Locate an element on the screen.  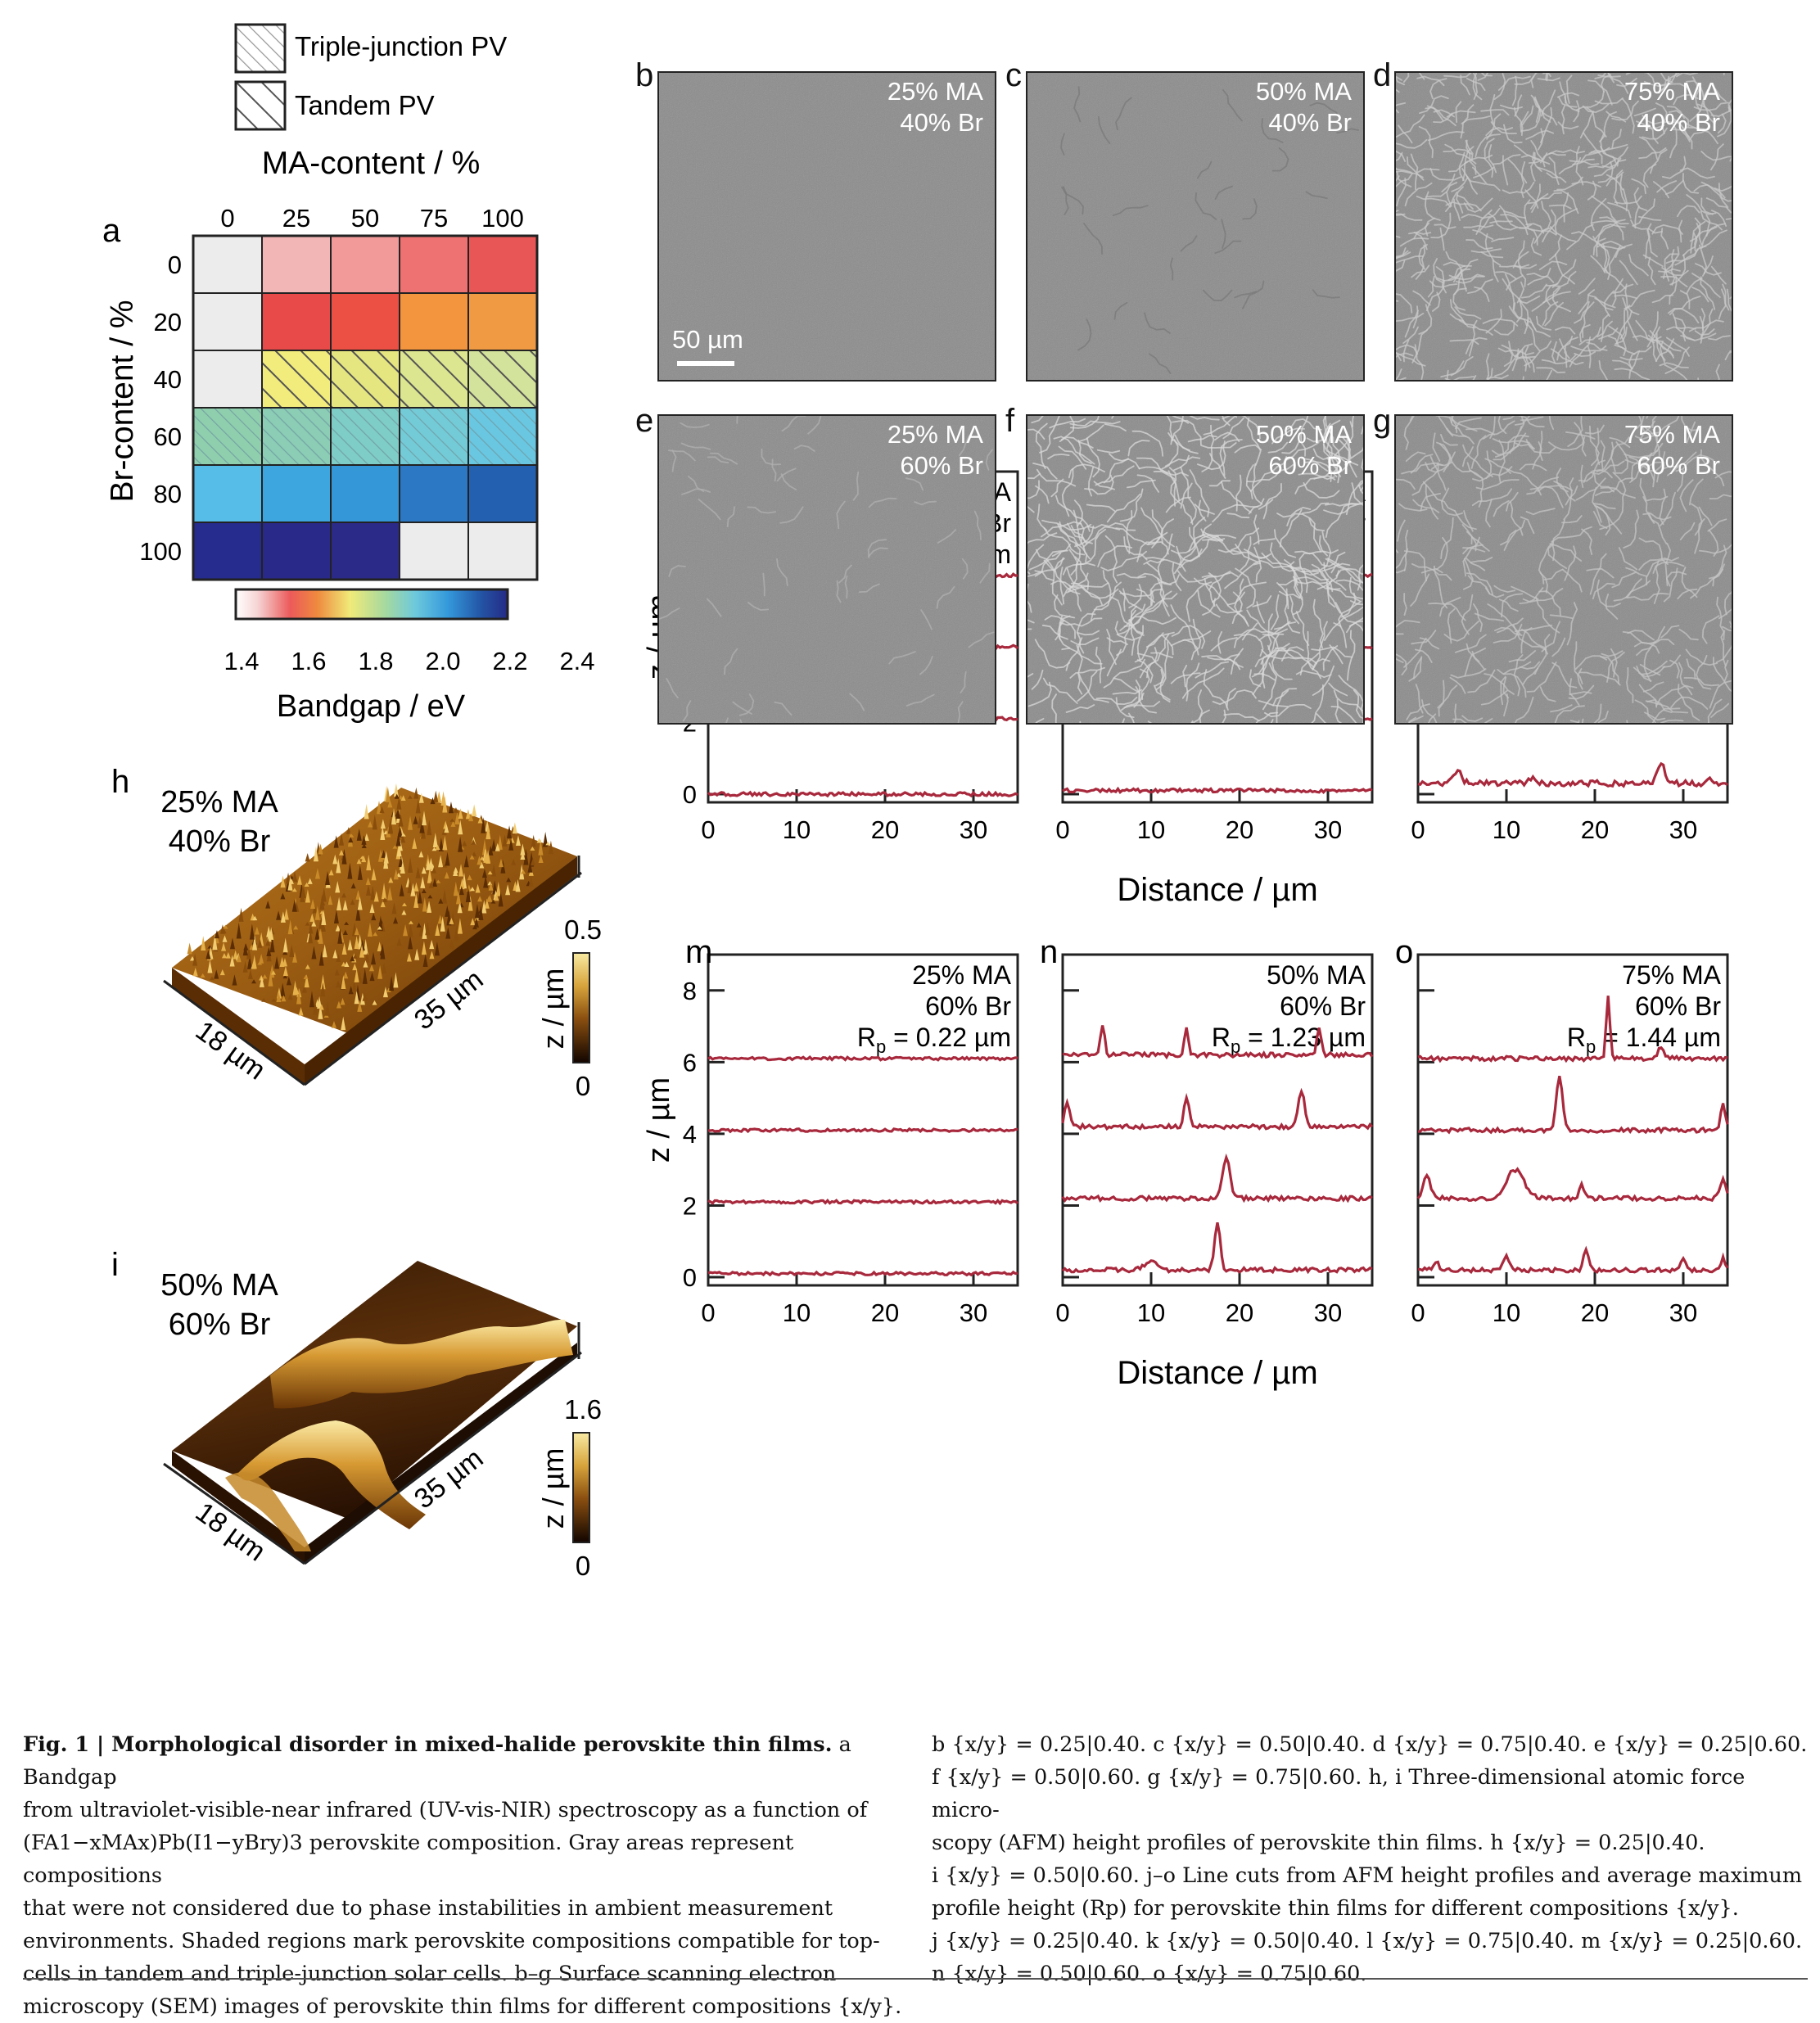
afm-i-ridge-upper is located at coordinates (421, 1364).